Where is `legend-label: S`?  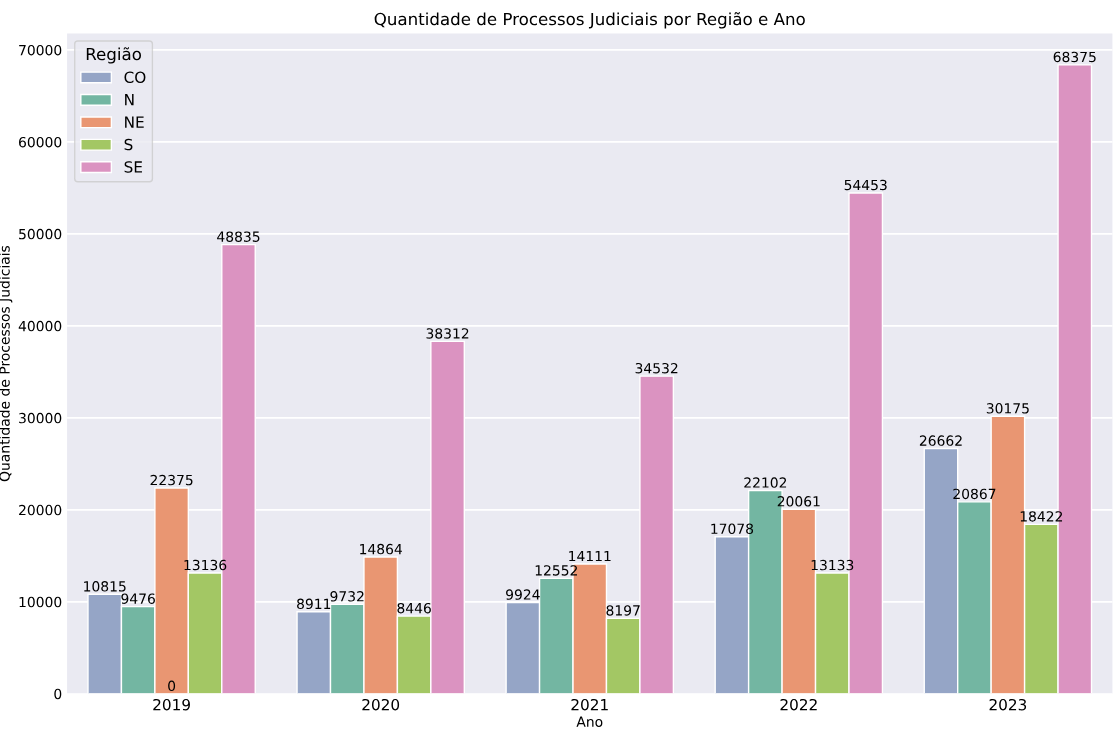
legend-label: S is located at coordinates (128, 144).